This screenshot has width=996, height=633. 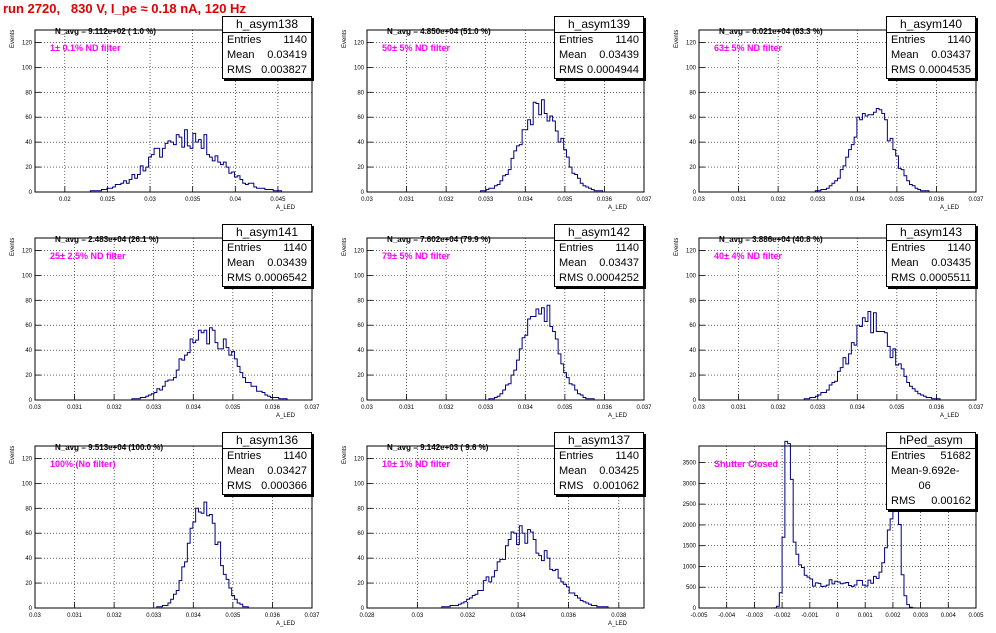 What do you see at coordinates (267, 441) in the screenshot?
I see `histogram-name: h_asym136` at bounding box center [267, 441].